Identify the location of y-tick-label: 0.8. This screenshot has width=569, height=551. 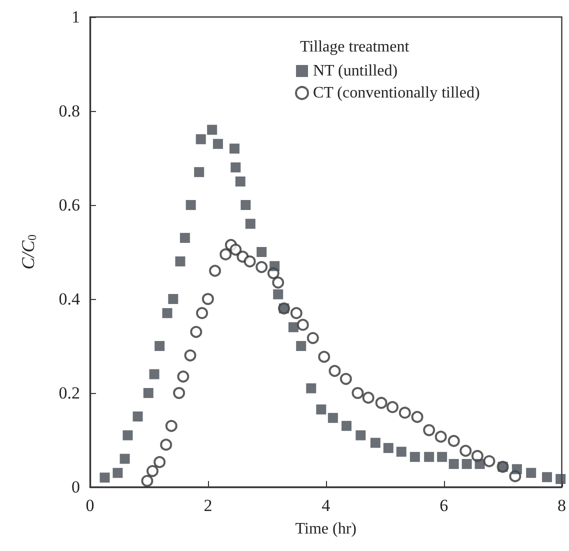
(69, 111).